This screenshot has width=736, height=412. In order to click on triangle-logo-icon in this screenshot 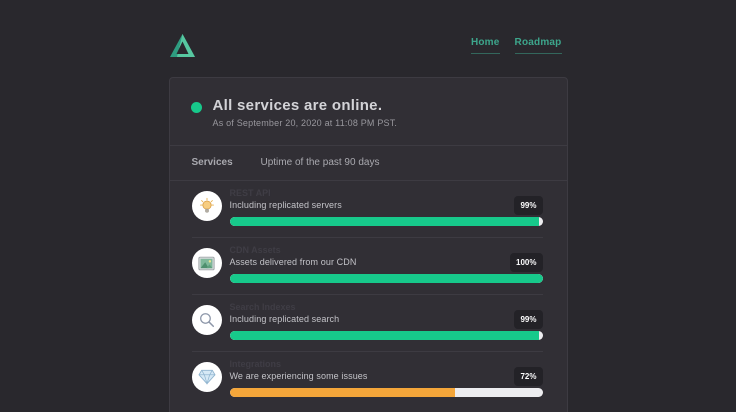, I will do `click(182, 45)`.